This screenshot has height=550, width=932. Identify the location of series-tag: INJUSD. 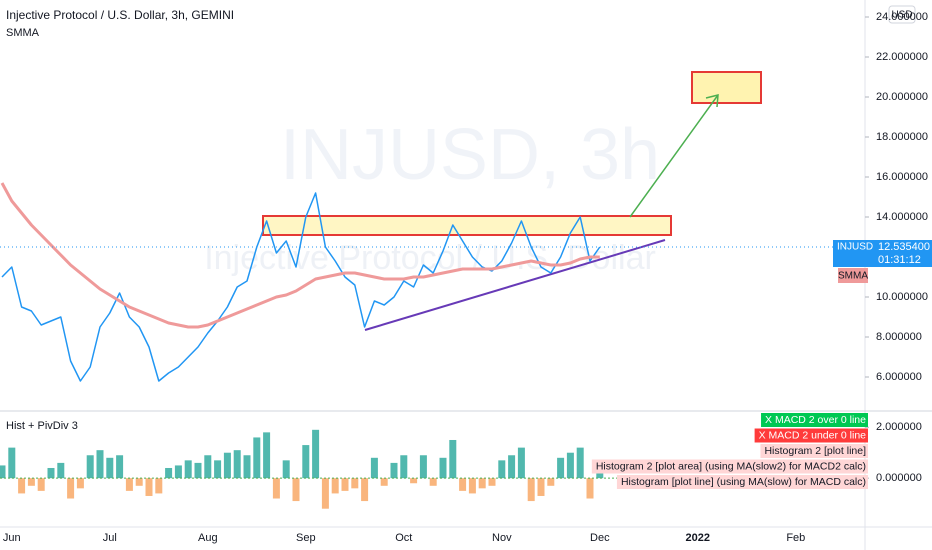
(855, 247).